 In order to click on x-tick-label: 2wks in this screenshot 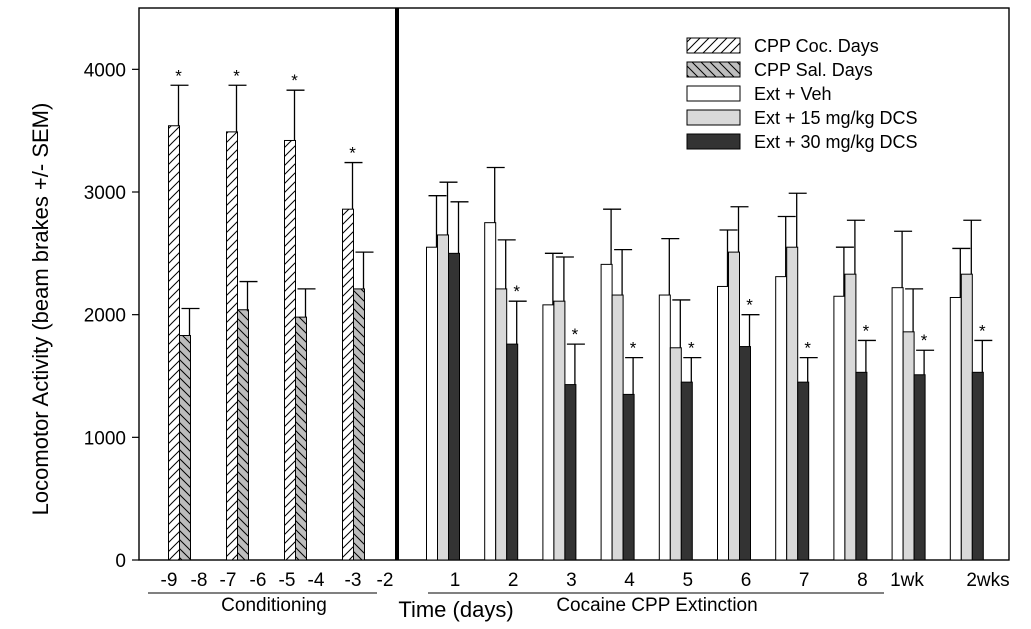, I will do `click(987, 580)`.